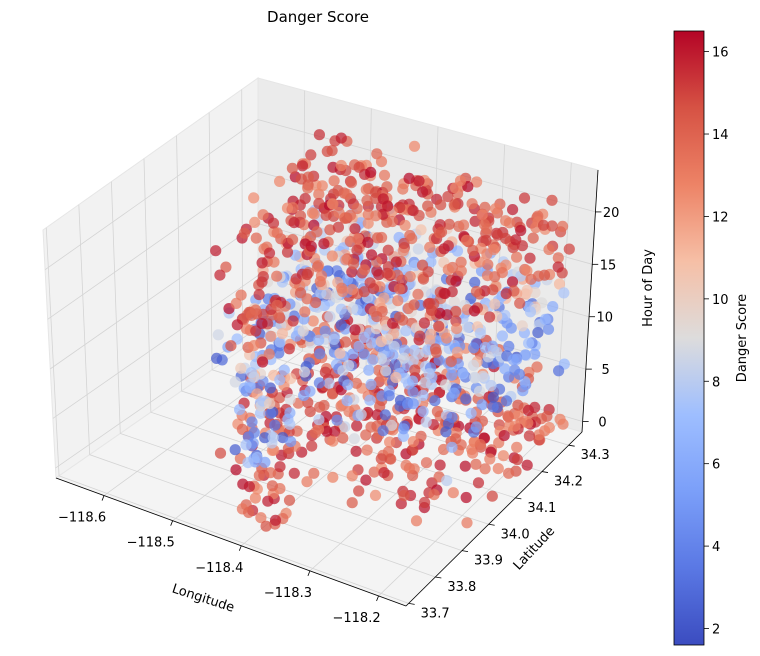 This screenshot has height=656, width=760. Describe the element at coordinates (720, 53) in the screenshot. I see `colorbar-tick-label: 16` at that location.